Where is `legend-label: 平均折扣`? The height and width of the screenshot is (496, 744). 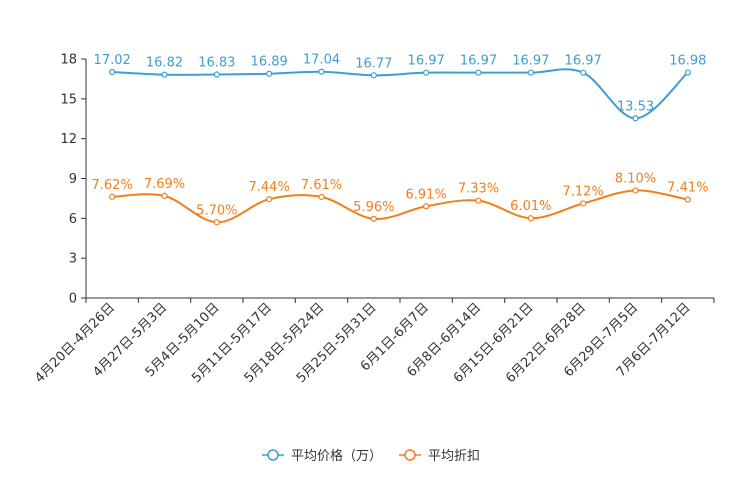
legend-label: 平均折扣 is located at coordinates (454, 456).